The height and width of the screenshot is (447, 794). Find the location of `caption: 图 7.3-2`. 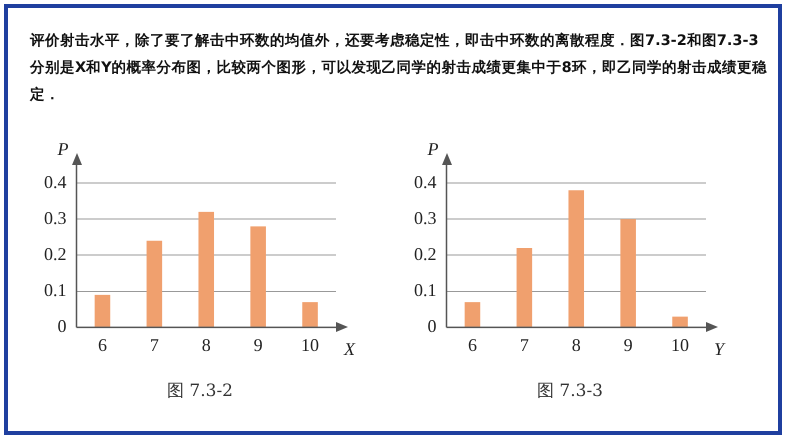

caption: 图 7.3-2 is located at coordinates (200, 391).